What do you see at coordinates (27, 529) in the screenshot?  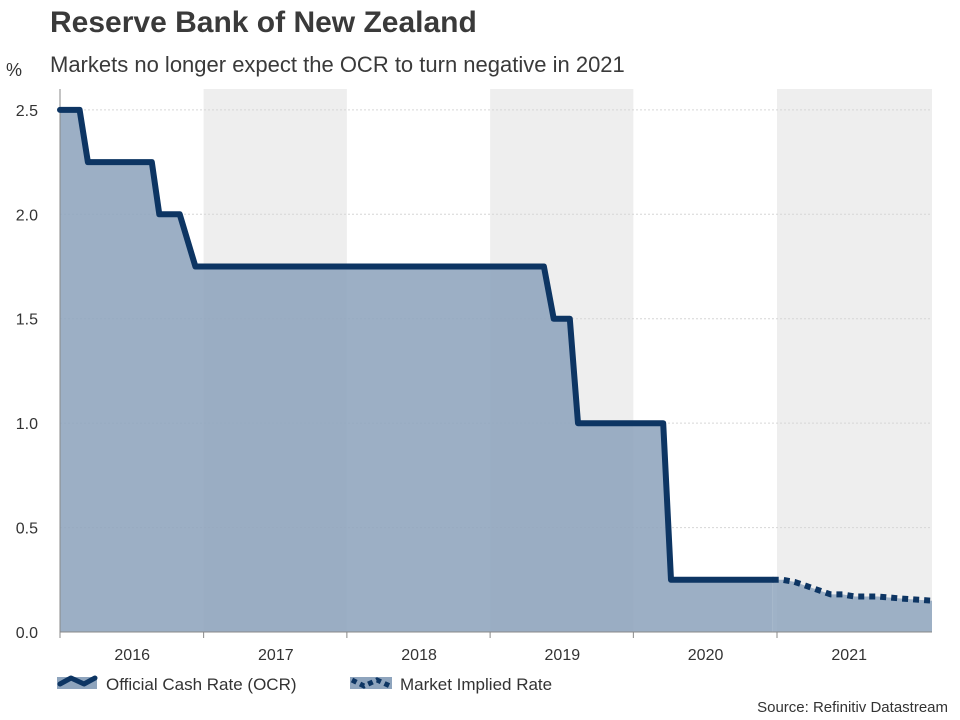 I see `y-tick-label: 0.5` at bounding box center [27, 529].